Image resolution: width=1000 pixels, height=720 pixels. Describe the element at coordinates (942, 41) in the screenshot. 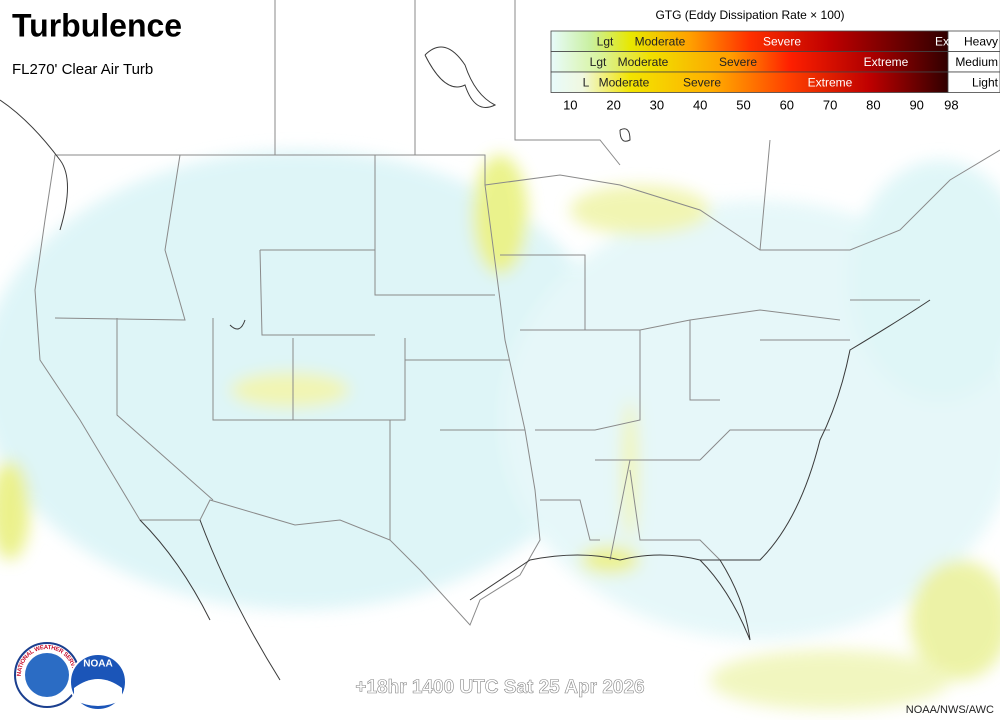

I see `legend-row-label: Ex` at that location.